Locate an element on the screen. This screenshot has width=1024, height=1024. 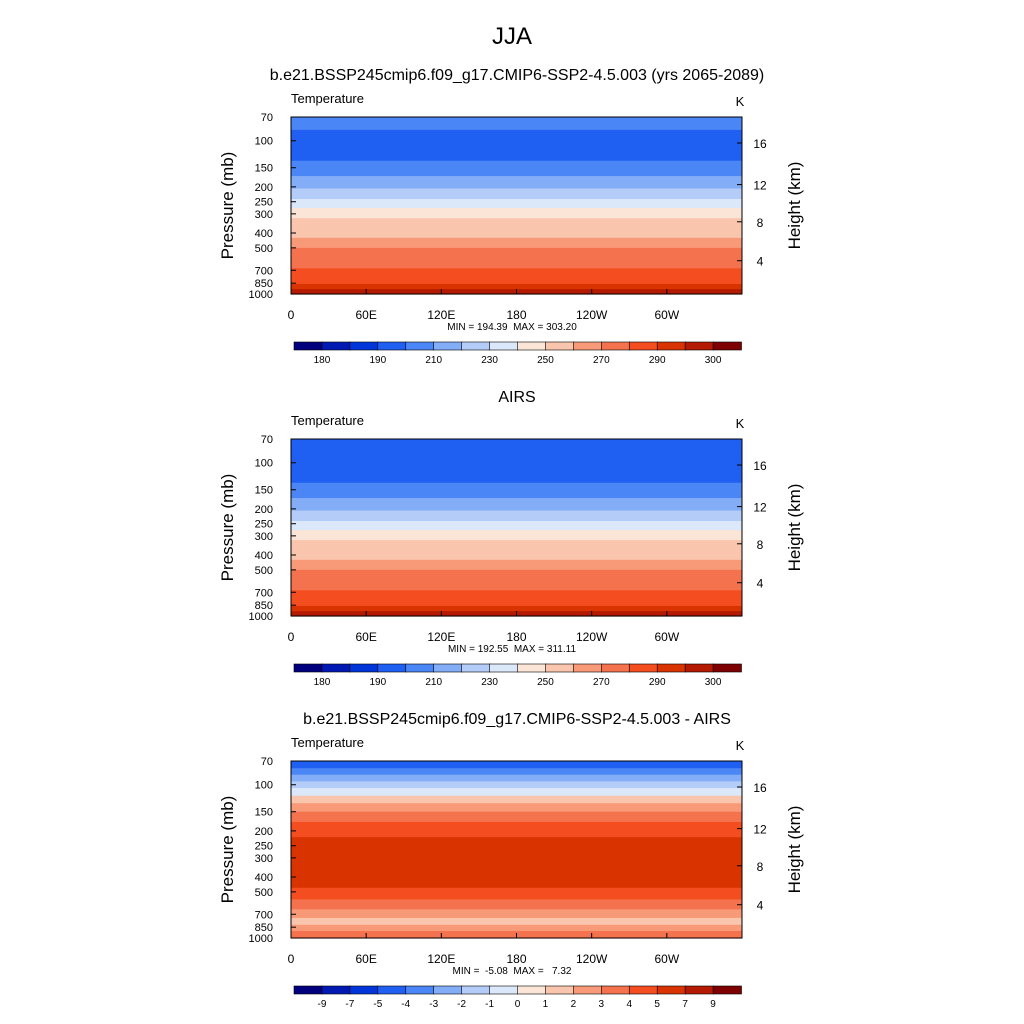
y-tick-label: 250 is located at coordinates (264, 203).